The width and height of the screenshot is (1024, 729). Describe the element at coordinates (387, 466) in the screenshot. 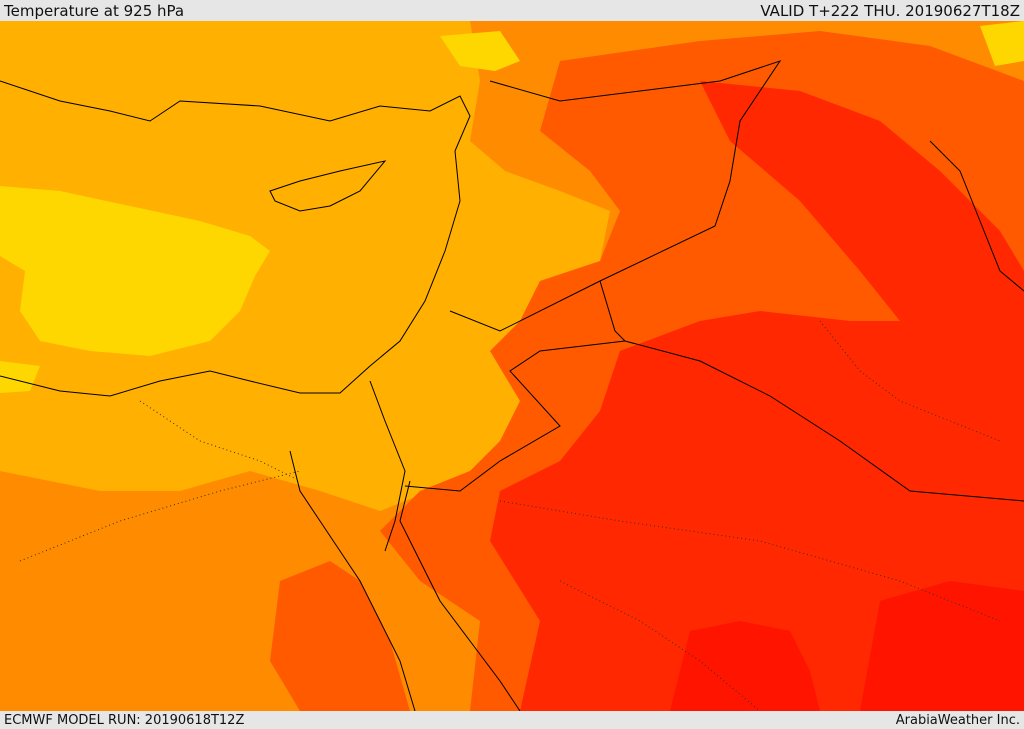

I see `sinai-border` at that location.